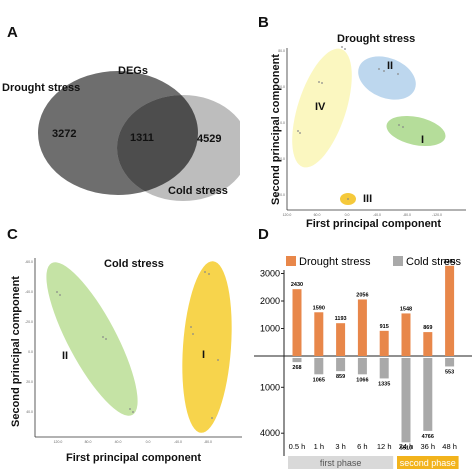 This screenshot has width=474, height=474. I want to click on panel-letter-d: D, so click(263, 234).